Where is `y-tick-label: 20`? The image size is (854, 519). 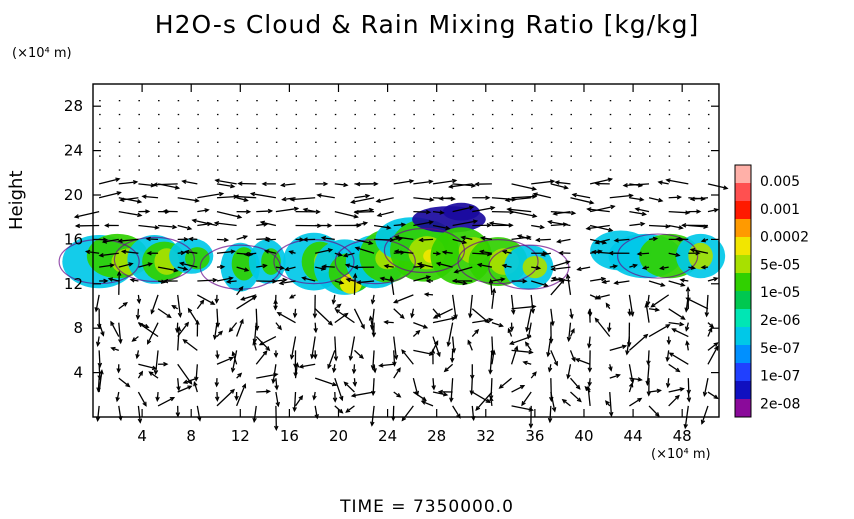 y-tick-label: 20 is located at coordinates (73, 195).